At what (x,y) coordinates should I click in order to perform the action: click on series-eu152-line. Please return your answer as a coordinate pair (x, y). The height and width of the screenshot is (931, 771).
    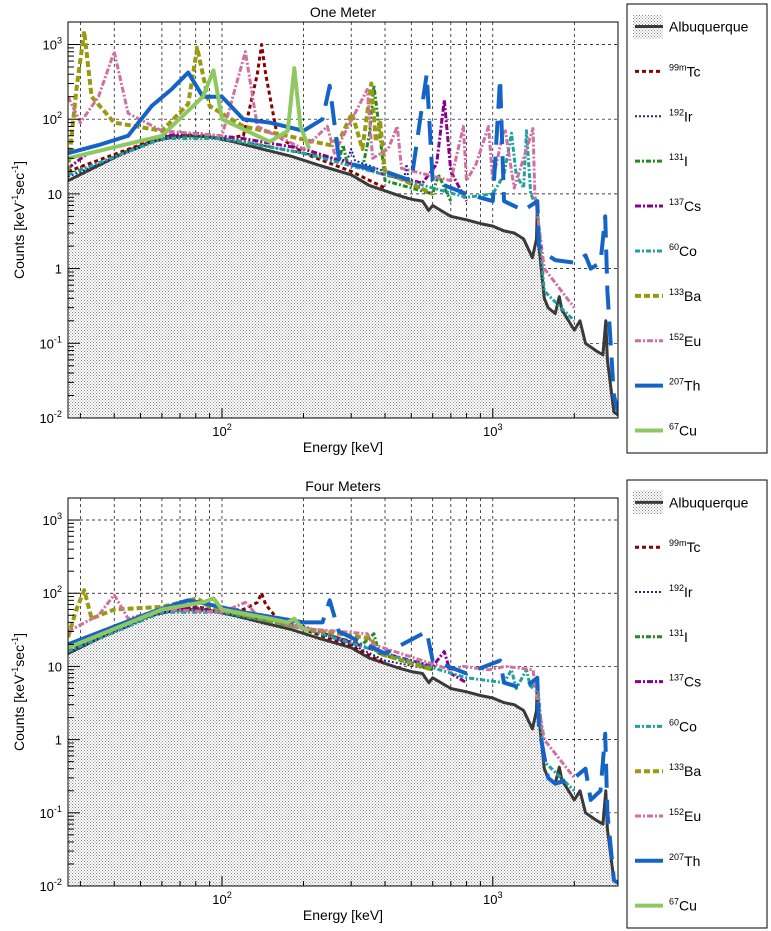
    Looking at the image, I should click on (322, 686).